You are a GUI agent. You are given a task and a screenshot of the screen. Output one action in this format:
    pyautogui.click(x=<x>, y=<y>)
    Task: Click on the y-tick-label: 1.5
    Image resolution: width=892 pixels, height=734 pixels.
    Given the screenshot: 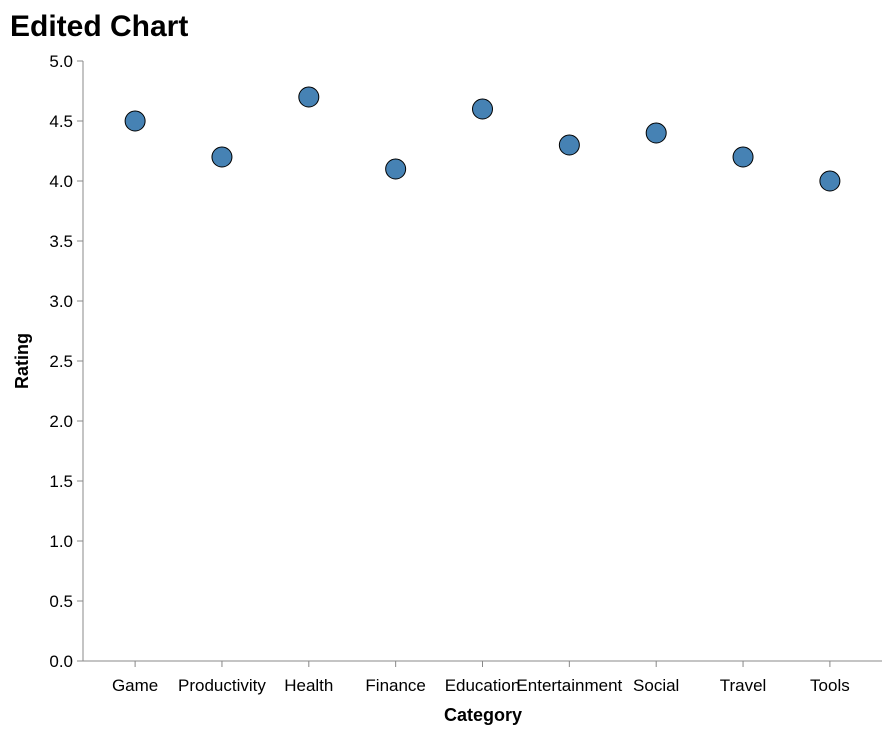 What is the action you would take?
    pyautogui.click(x=61, y=481)
    